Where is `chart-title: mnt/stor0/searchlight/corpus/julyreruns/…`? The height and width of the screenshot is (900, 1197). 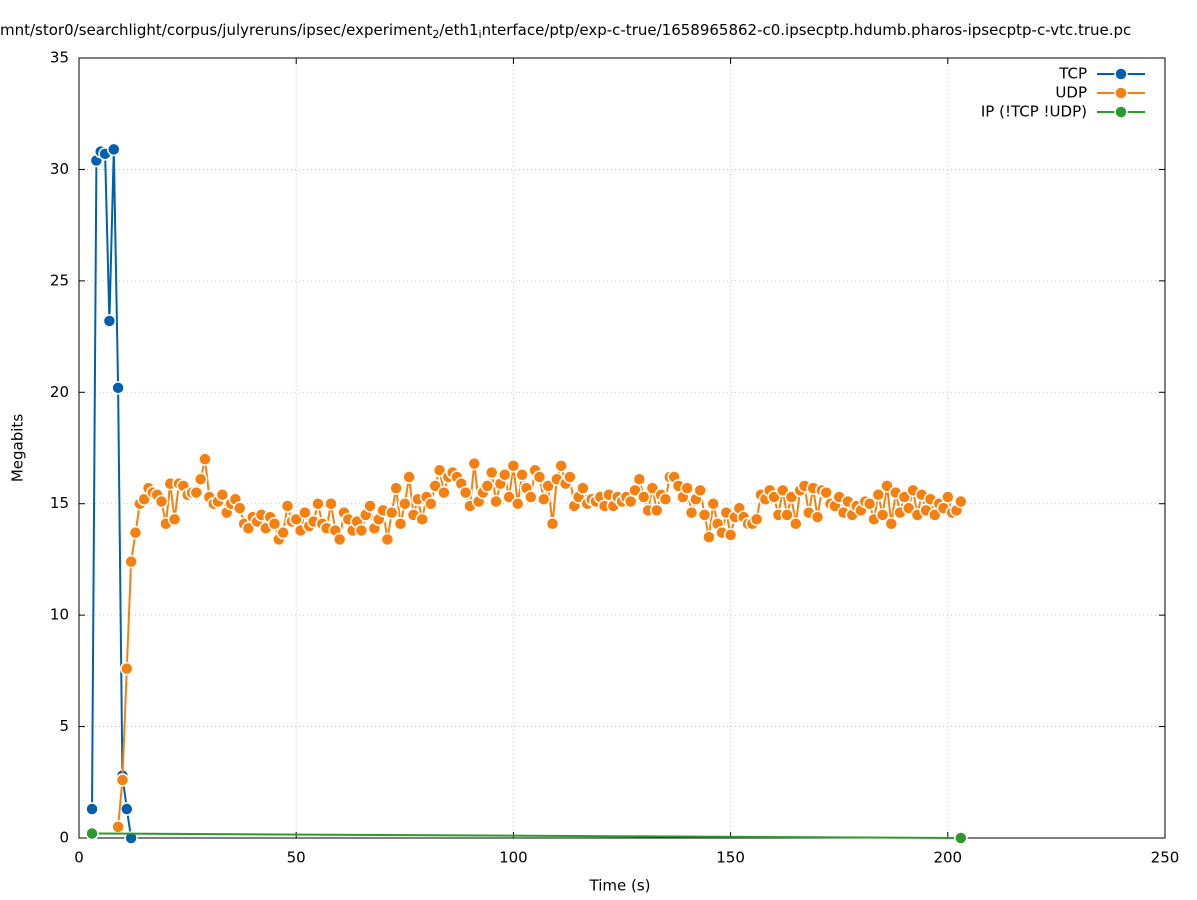
chart-title: mnt/stor0/searchlight/corpus/julyreruns/… is located at coordinates (565, 31).